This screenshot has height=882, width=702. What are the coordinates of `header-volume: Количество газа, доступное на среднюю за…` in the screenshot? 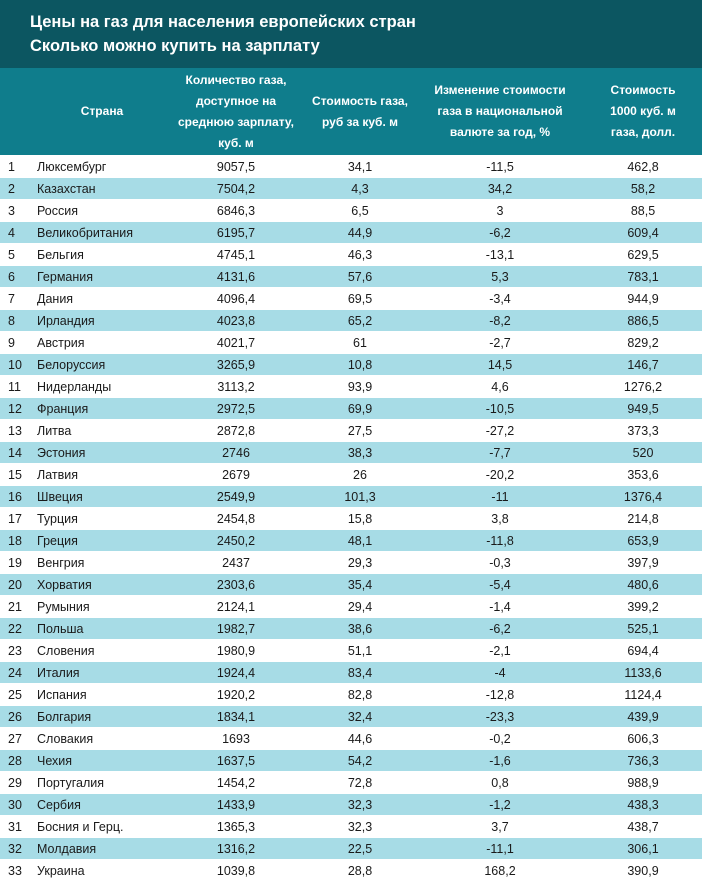 It's located at (236, 111).